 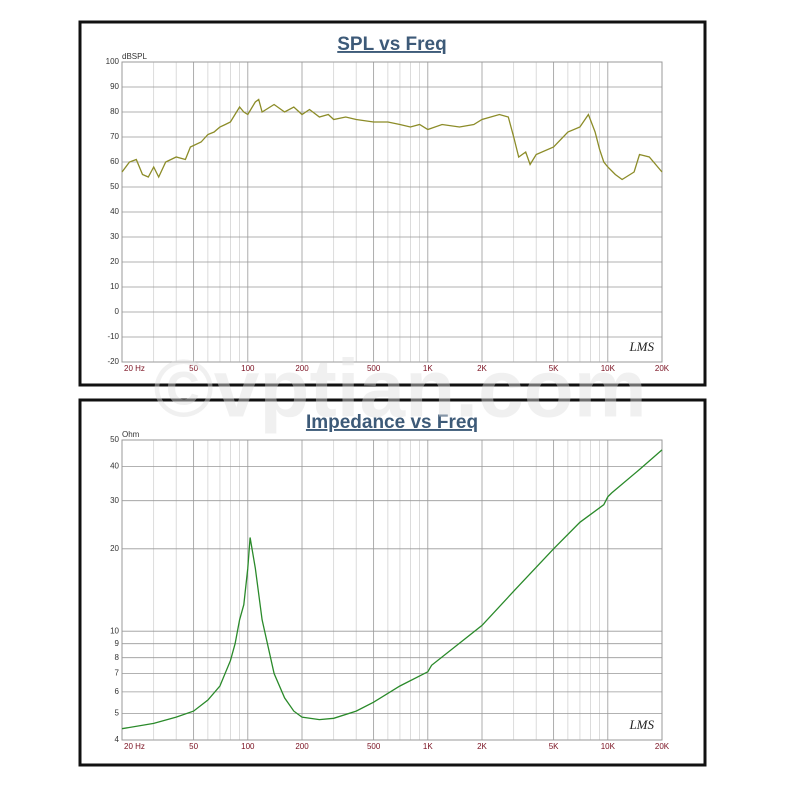 What do you see at coordinates (117, 657) in the screenshot?
I see `y-tick-label: 8` at bounding box center [117, 657].